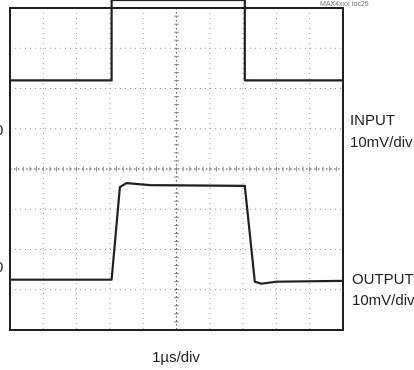 The width and height of the screenshot is (414, 370). What do you see at coordinates (1, 267) in the screenshot?
I see `output-zero-marker: 0` at bounding box center [1, 267].